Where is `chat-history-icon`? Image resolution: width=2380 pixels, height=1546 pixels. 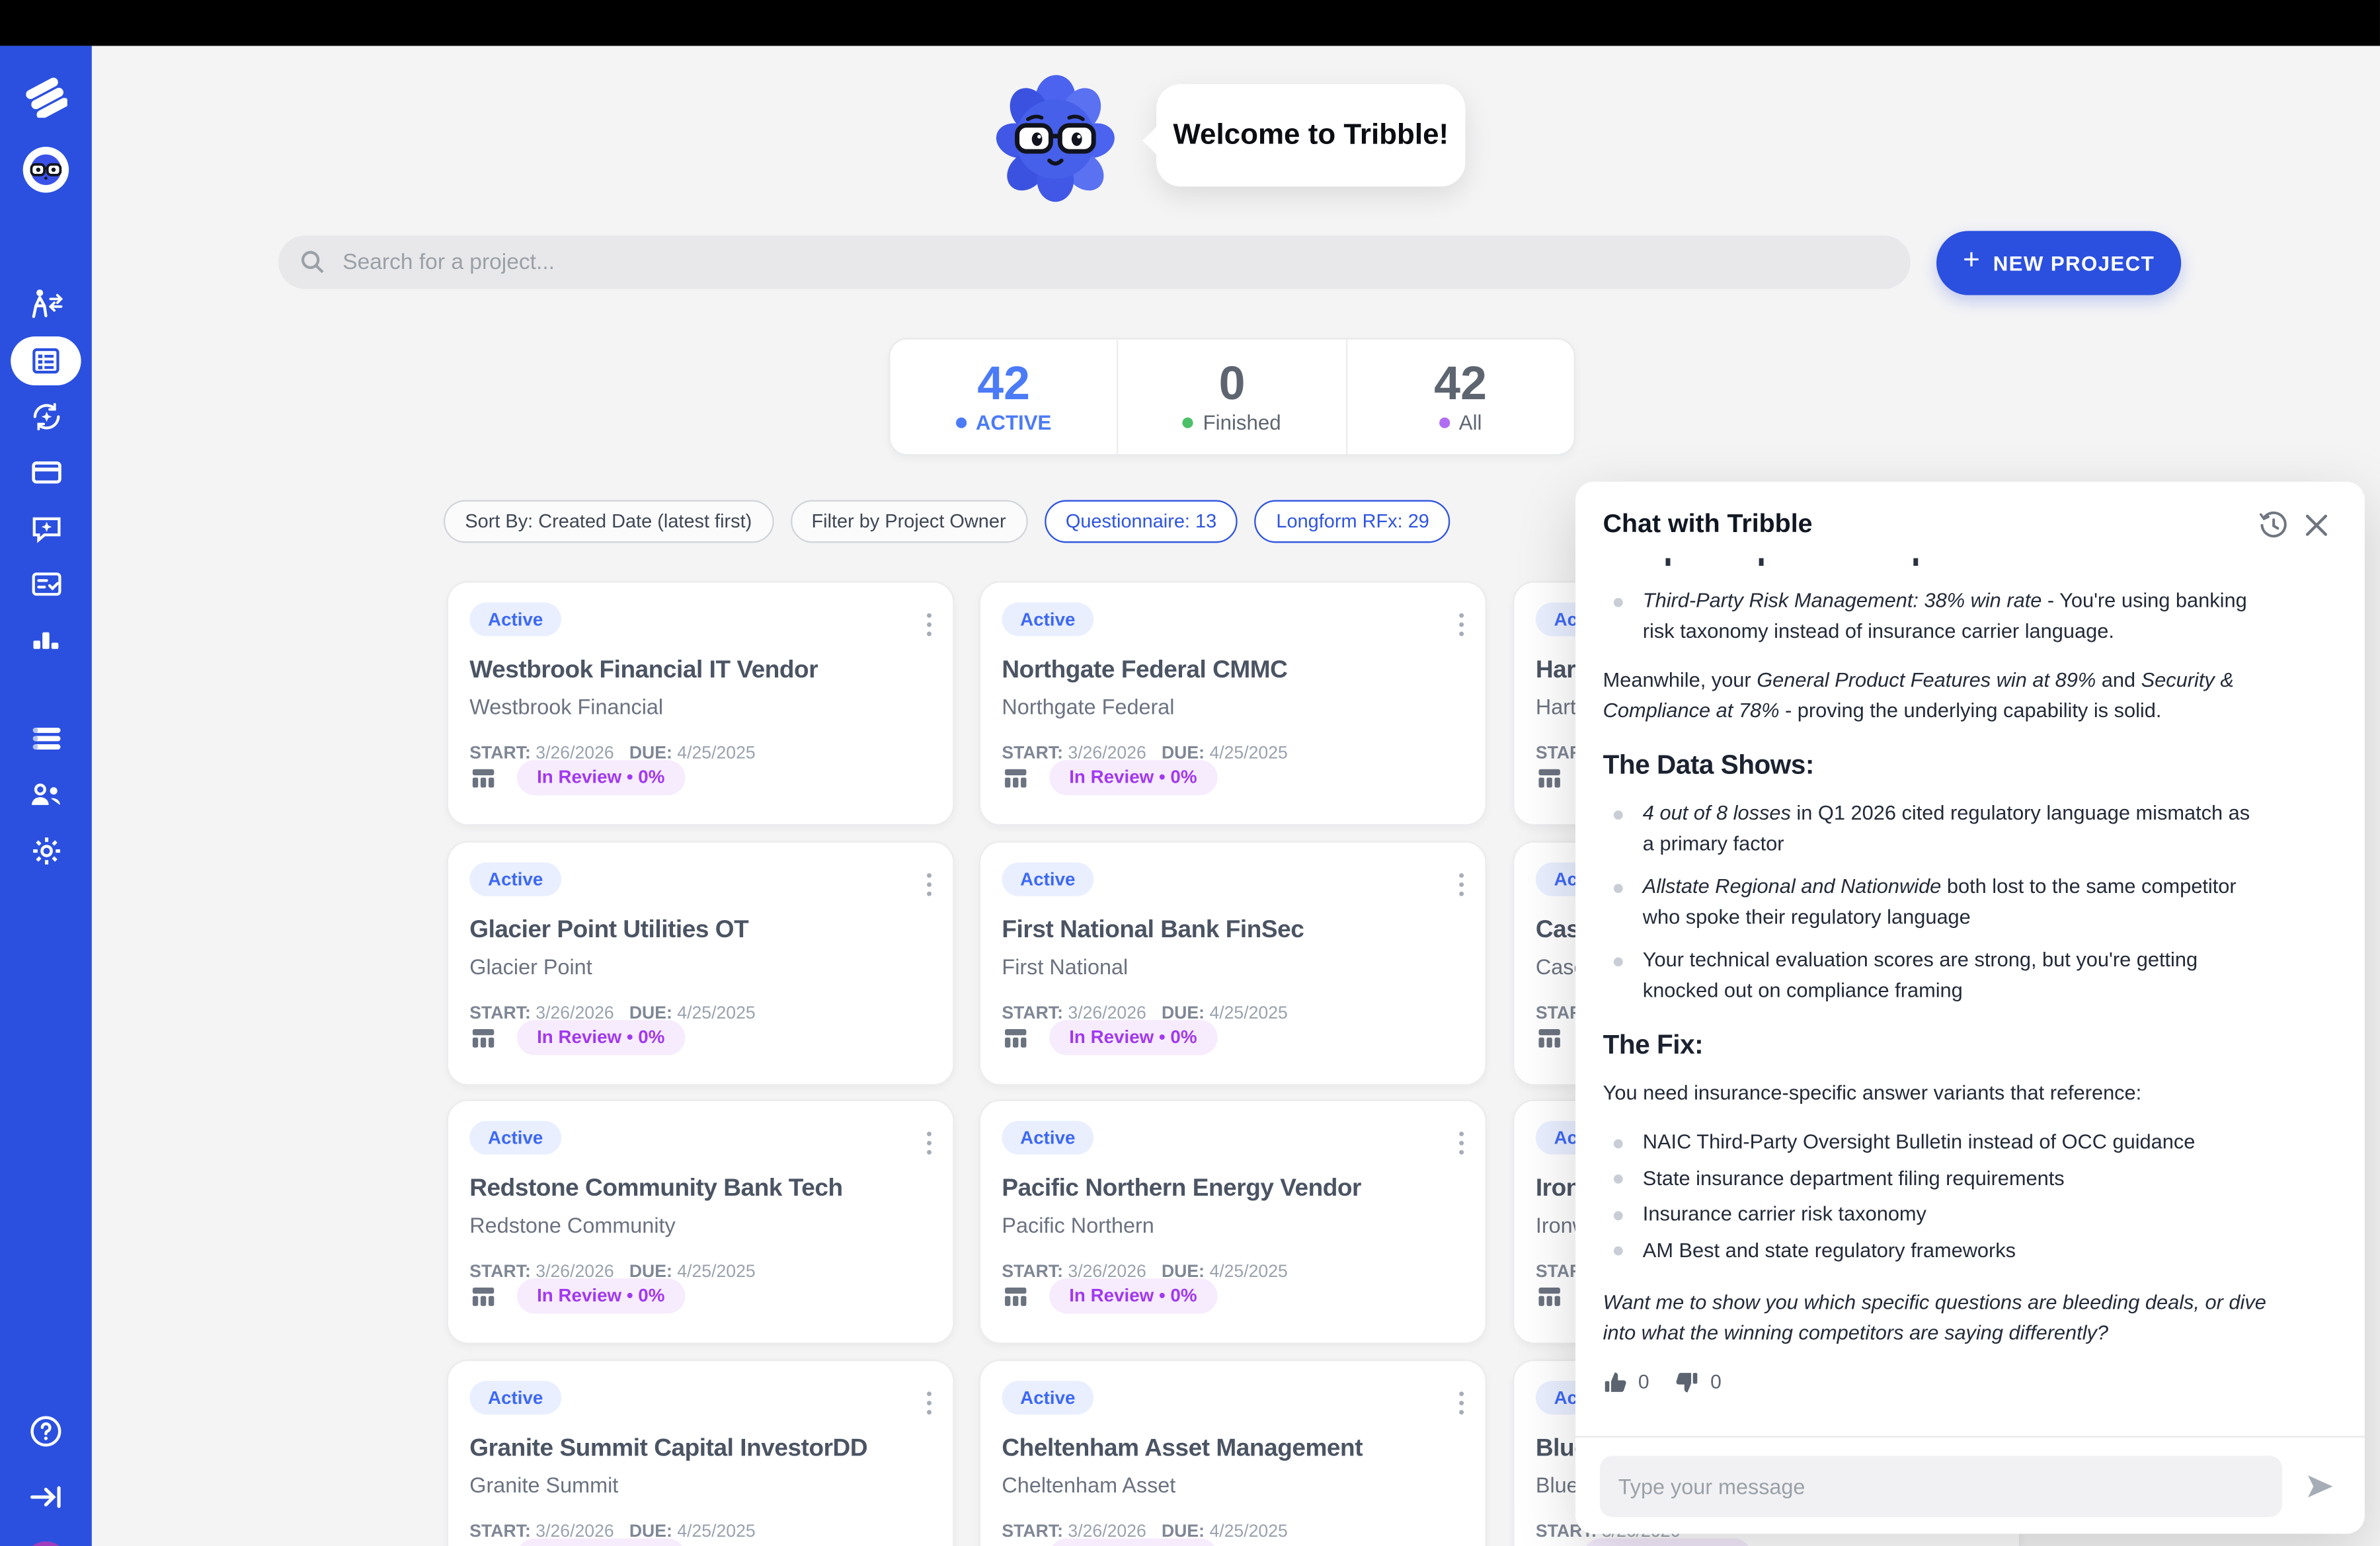 chat-history-icon is located at coordinates (2273, 524).